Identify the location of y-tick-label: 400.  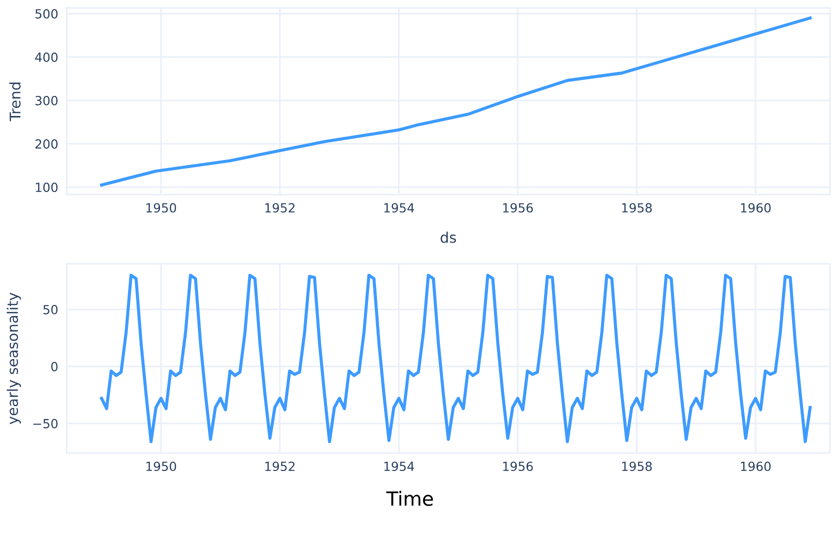
(46, 57).